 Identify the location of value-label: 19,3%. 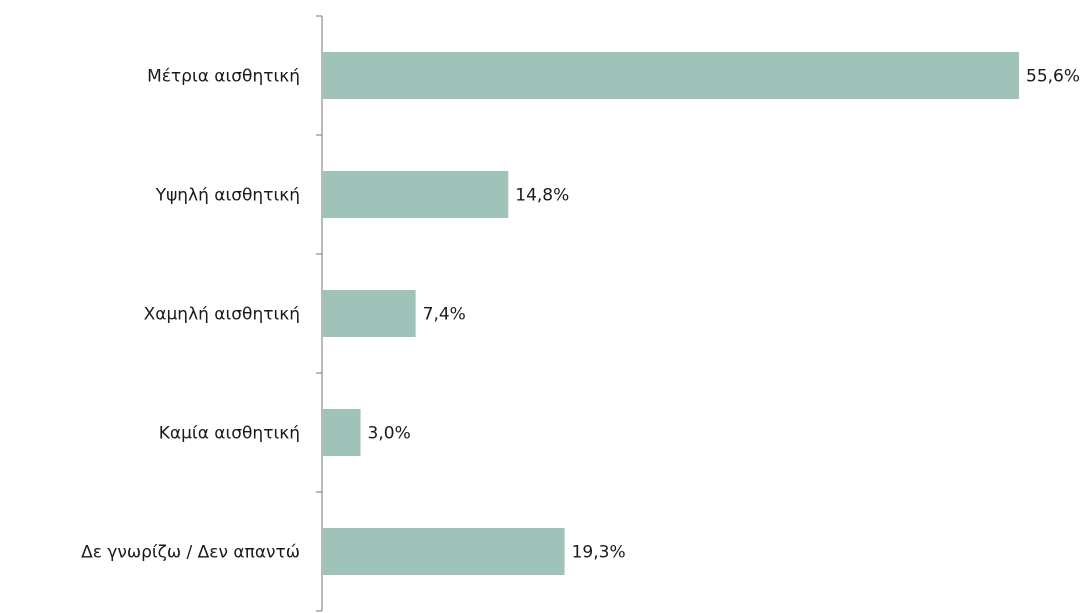
(599, 553).